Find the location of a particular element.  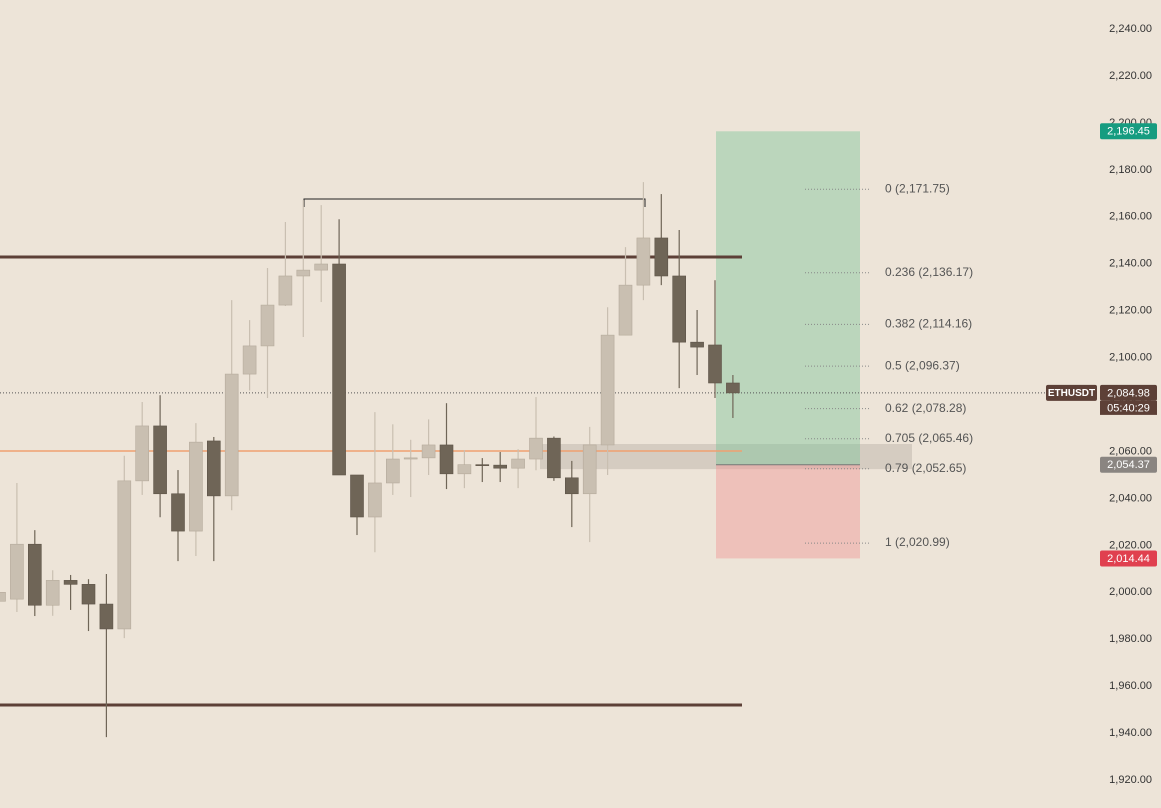

y-tick-label: 2,220.00 is located at coordinates (1130, 76).